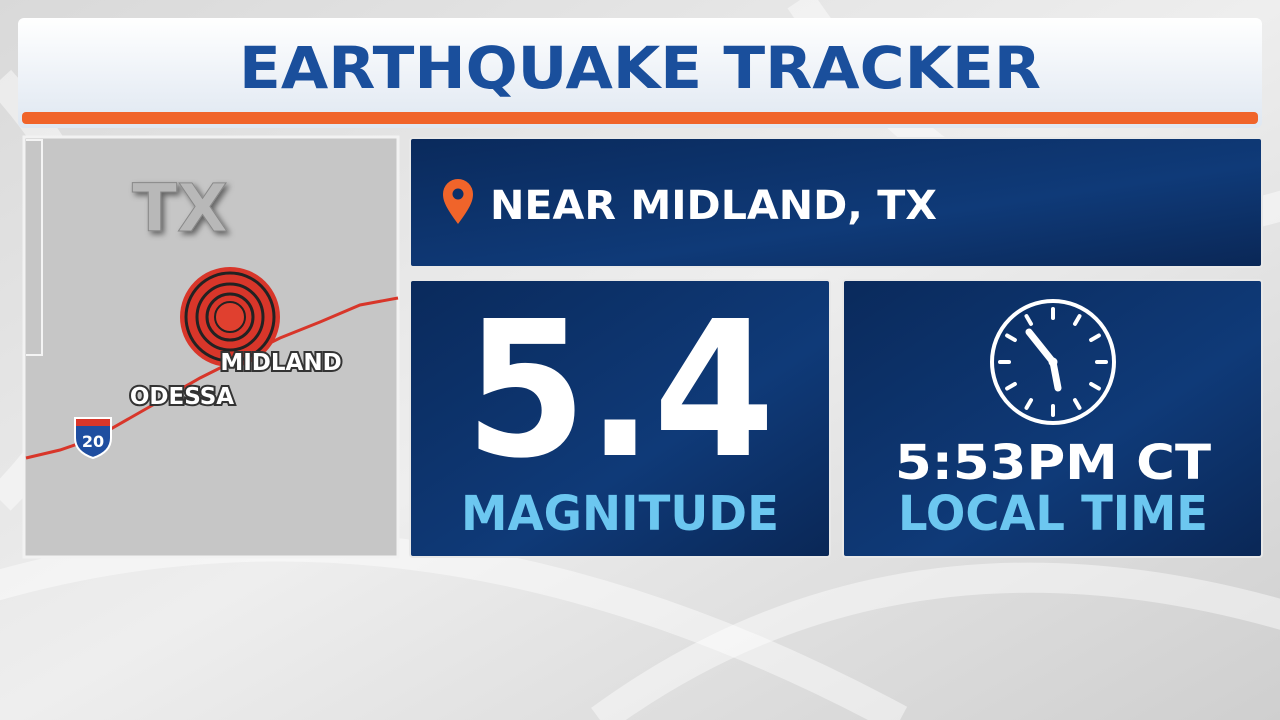  I want to click on epicenter, so click(230, 317).